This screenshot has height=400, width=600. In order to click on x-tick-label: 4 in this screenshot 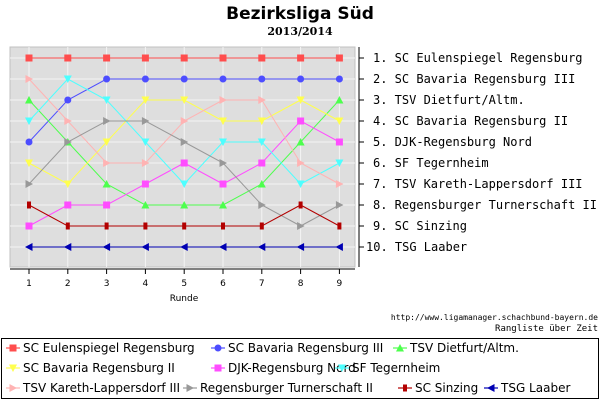, I will do `click(146, 284)`.